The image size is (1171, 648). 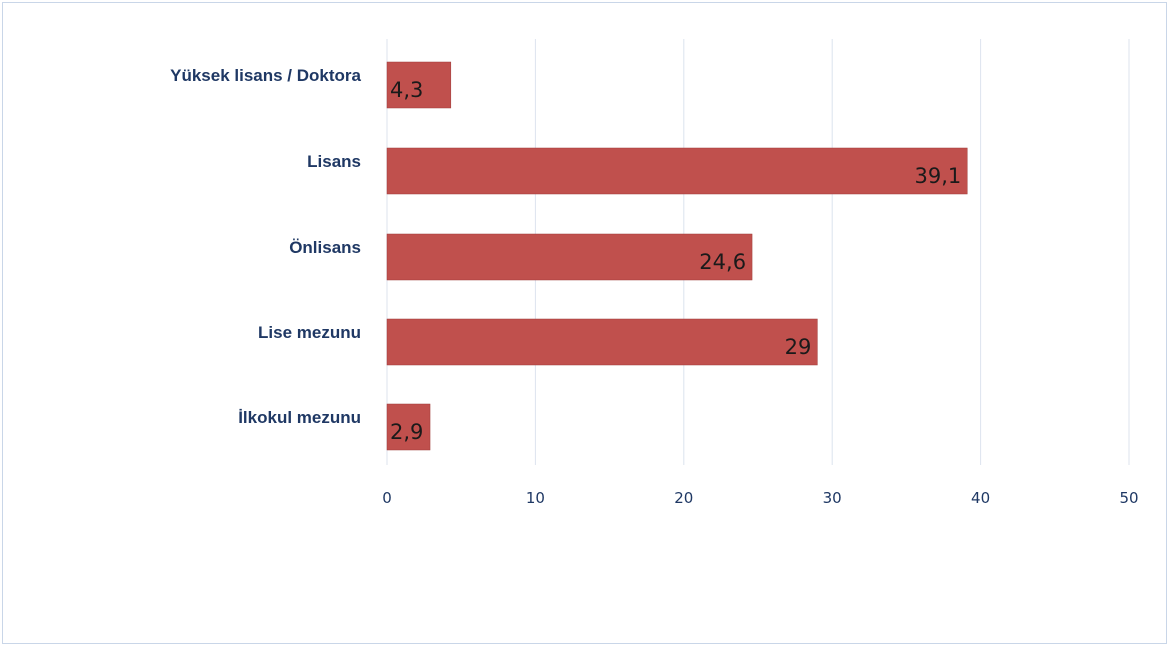 I want to click on data-label-1: 39,1, so click(x=937, y=176).